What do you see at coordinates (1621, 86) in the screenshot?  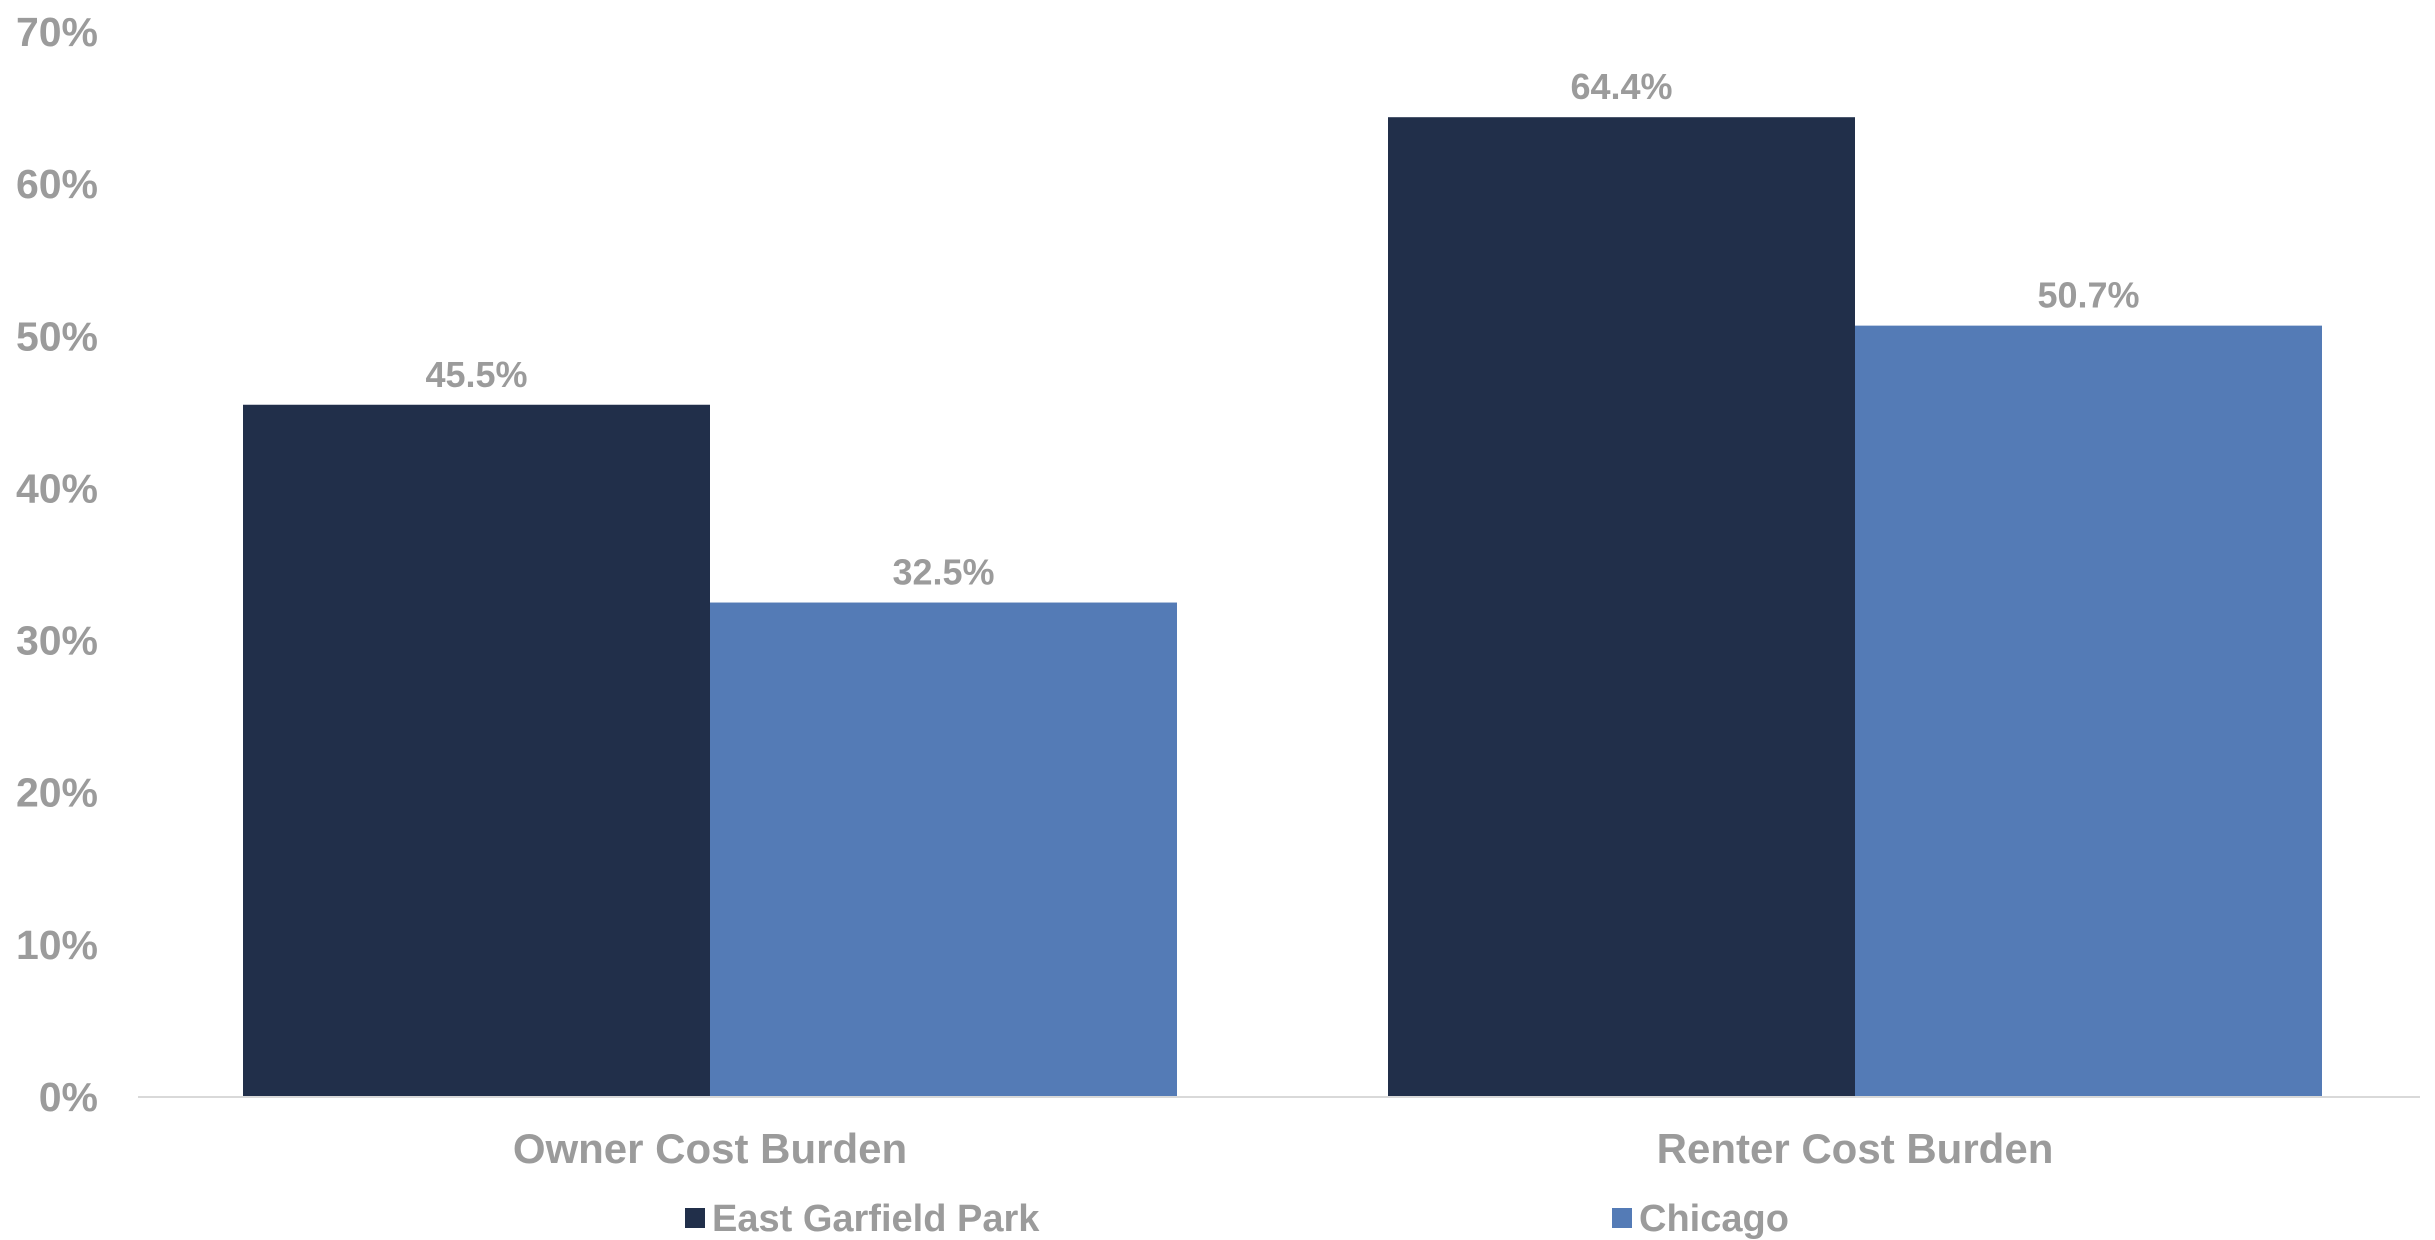 I see `bar-value-label: 64.4%` at bounding box center [1621, 86].